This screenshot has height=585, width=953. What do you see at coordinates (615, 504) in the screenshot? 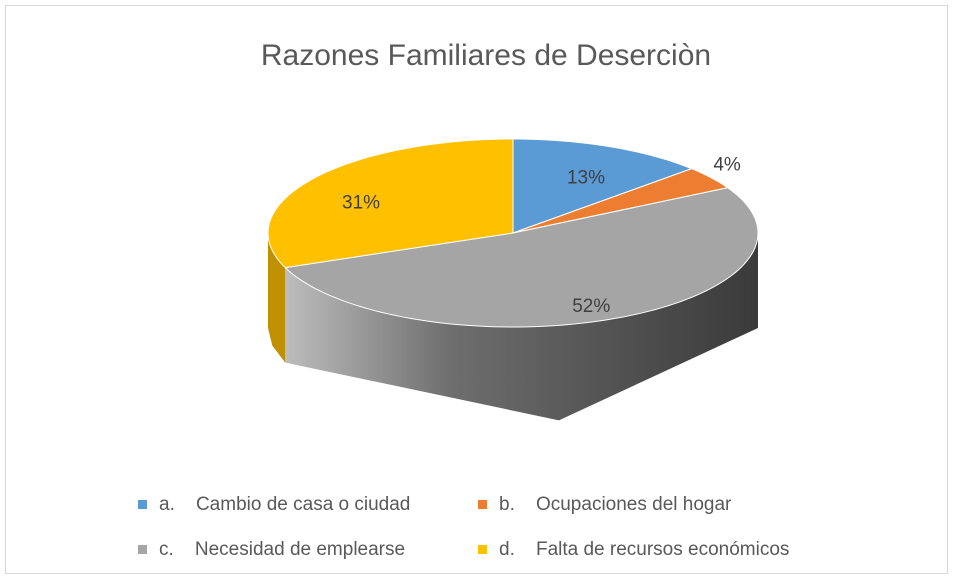
I see `legend-label: b. Ocupaciones del hogar` at bounding box center [615, 504].